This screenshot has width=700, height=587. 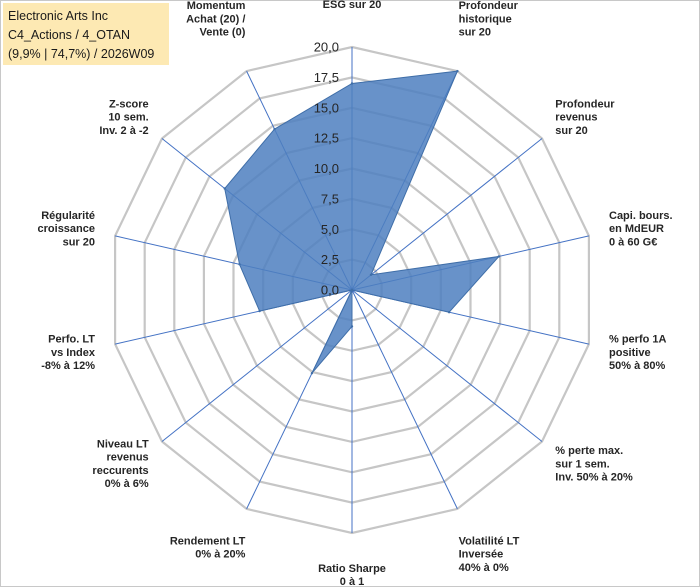 I want to click on axis-label-line: 10 sem., so click(x=128, y=118).